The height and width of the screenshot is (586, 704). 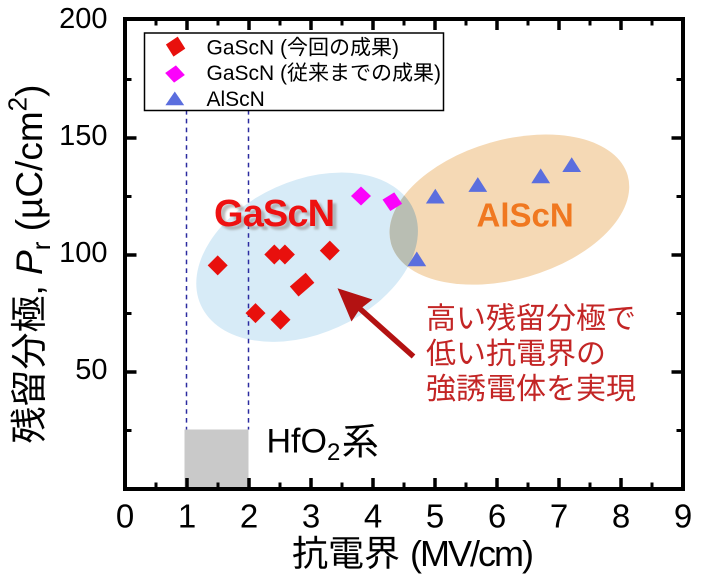 What do you see at coordinates (30, 190) in the screenshot?
I see `svg-text: , Pr (µC/cm2)` at bounding box center [30, 190].